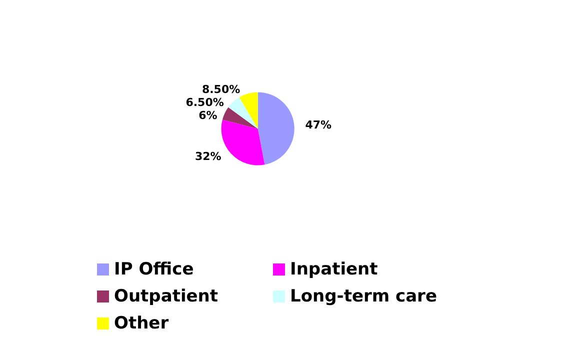 This screenshot has height=348, width=586. What do you see at coordinates (205, 103) in the screenshot?
I see `data-label: 6.50%` at bounding box center [205, 103].